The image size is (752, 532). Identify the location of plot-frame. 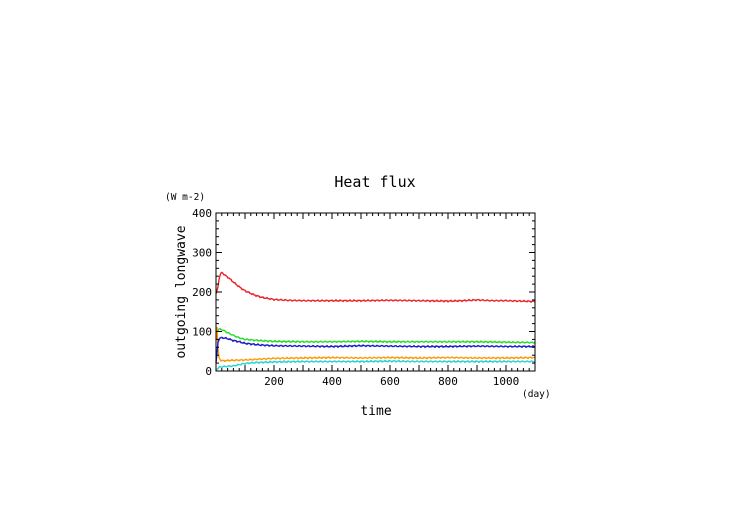
(375, 292).